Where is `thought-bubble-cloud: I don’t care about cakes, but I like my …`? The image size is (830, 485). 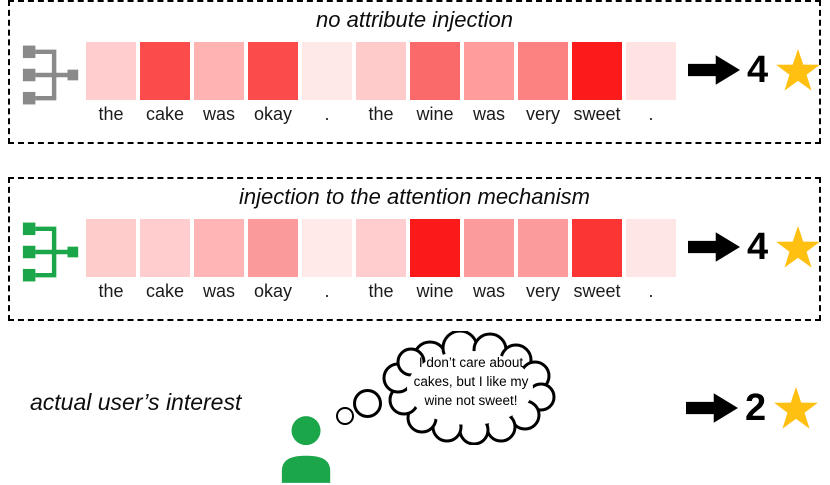
thought-bubble-cloud: I don’t care about cakes, but I like my … is located at coordinates (471, 388).